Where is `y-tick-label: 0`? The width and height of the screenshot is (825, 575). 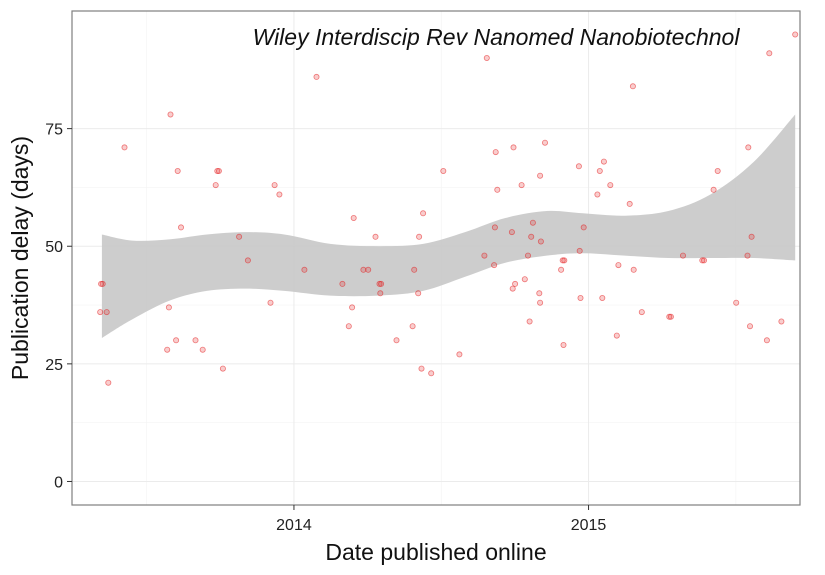
y-tick-label: 0 is located at coordinates (58, 482).